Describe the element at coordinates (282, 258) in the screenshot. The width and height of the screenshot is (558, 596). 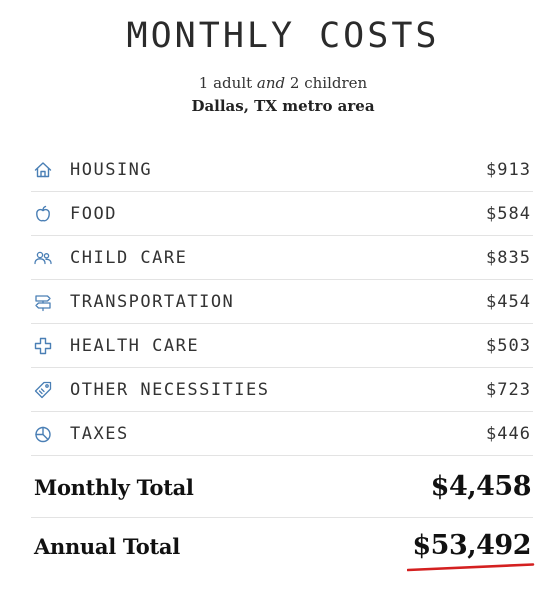
I see `cost-row-child-care: CHILD CARE $835` at that location.